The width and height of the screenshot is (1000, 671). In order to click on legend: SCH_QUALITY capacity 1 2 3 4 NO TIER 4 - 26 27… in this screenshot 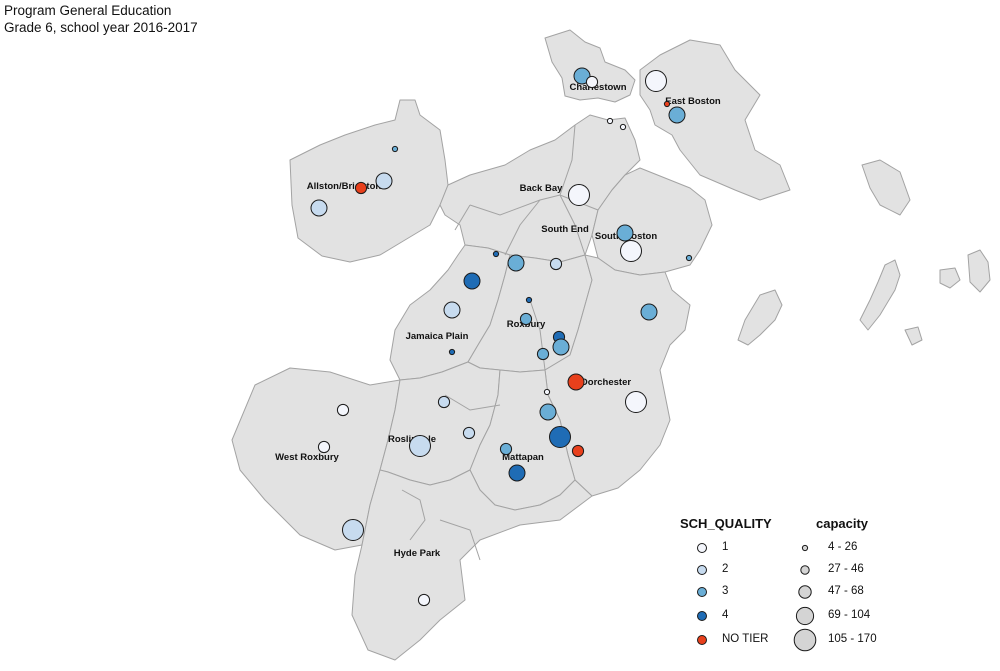, I will do `click(830, 591)`.